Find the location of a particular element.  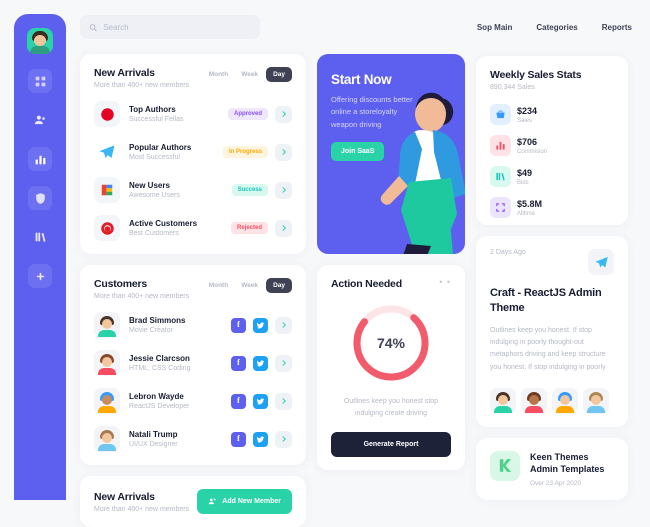

list-item: Natali Trump UI/UX Designer f is located at coordinates (193, 439).